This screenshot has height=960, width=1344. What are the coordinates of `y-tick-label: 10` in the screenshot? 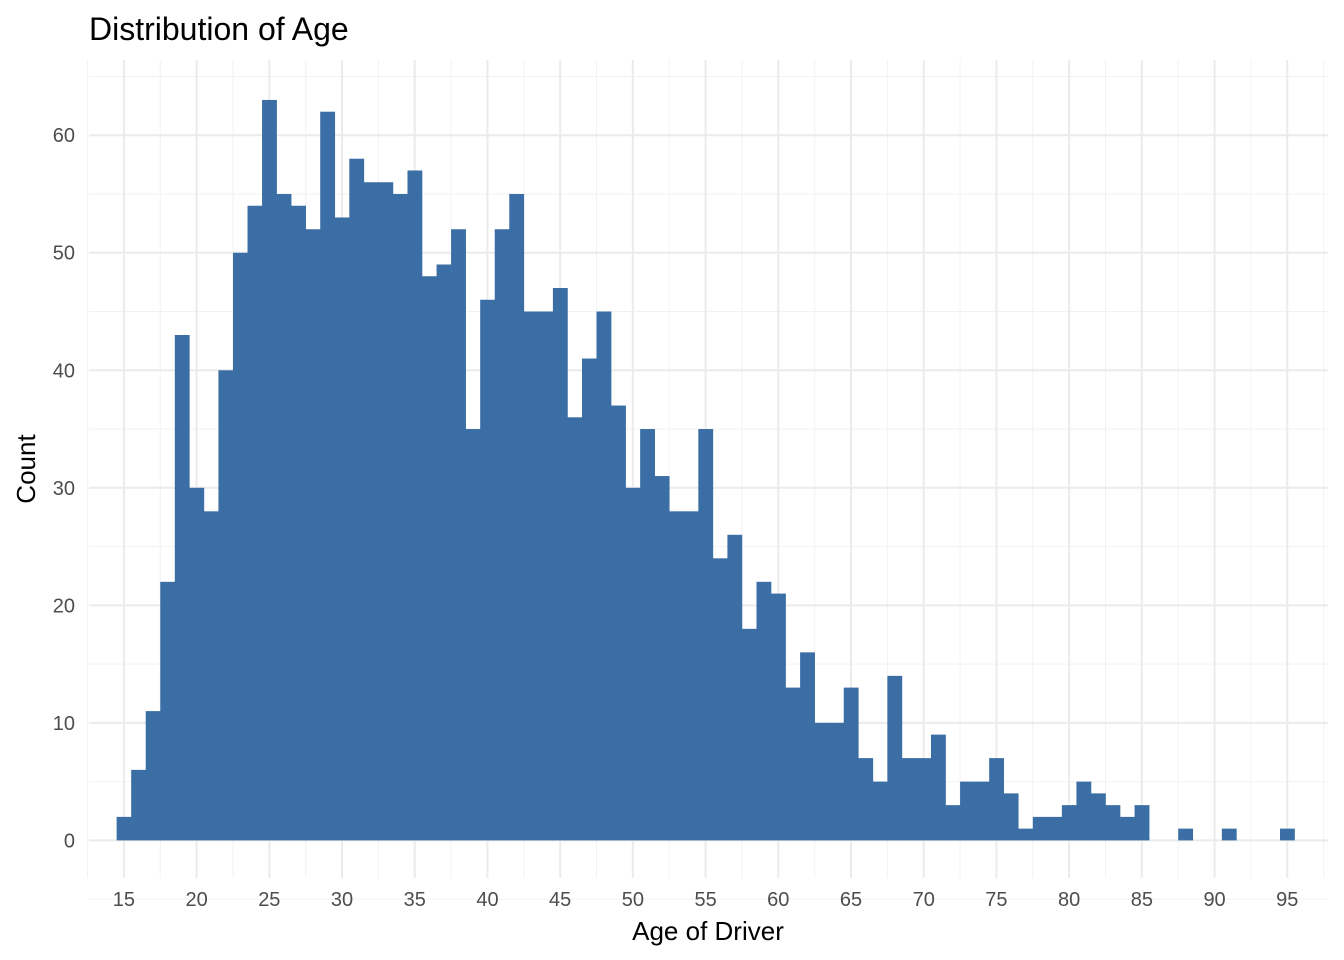 It's located at (64, 724).